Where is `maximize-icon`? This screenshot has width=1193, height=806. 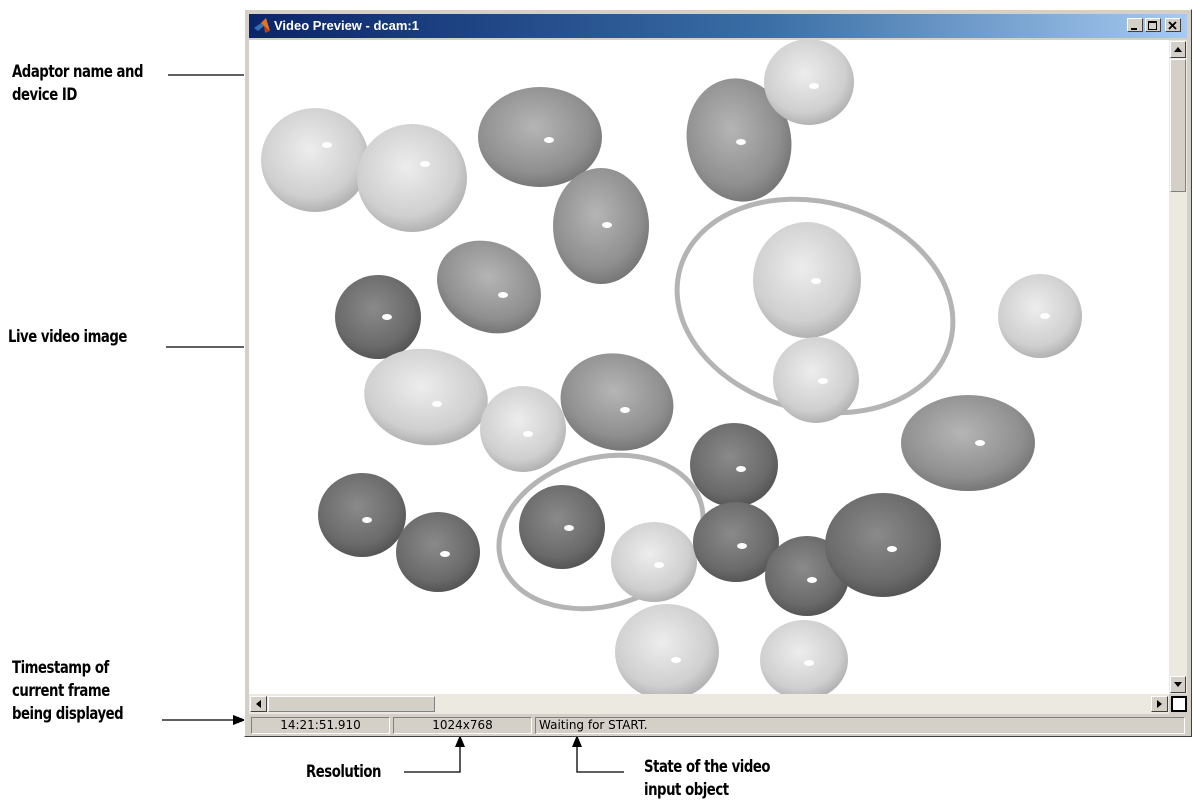
maximize-icon is located at coordinates (1152, 25).